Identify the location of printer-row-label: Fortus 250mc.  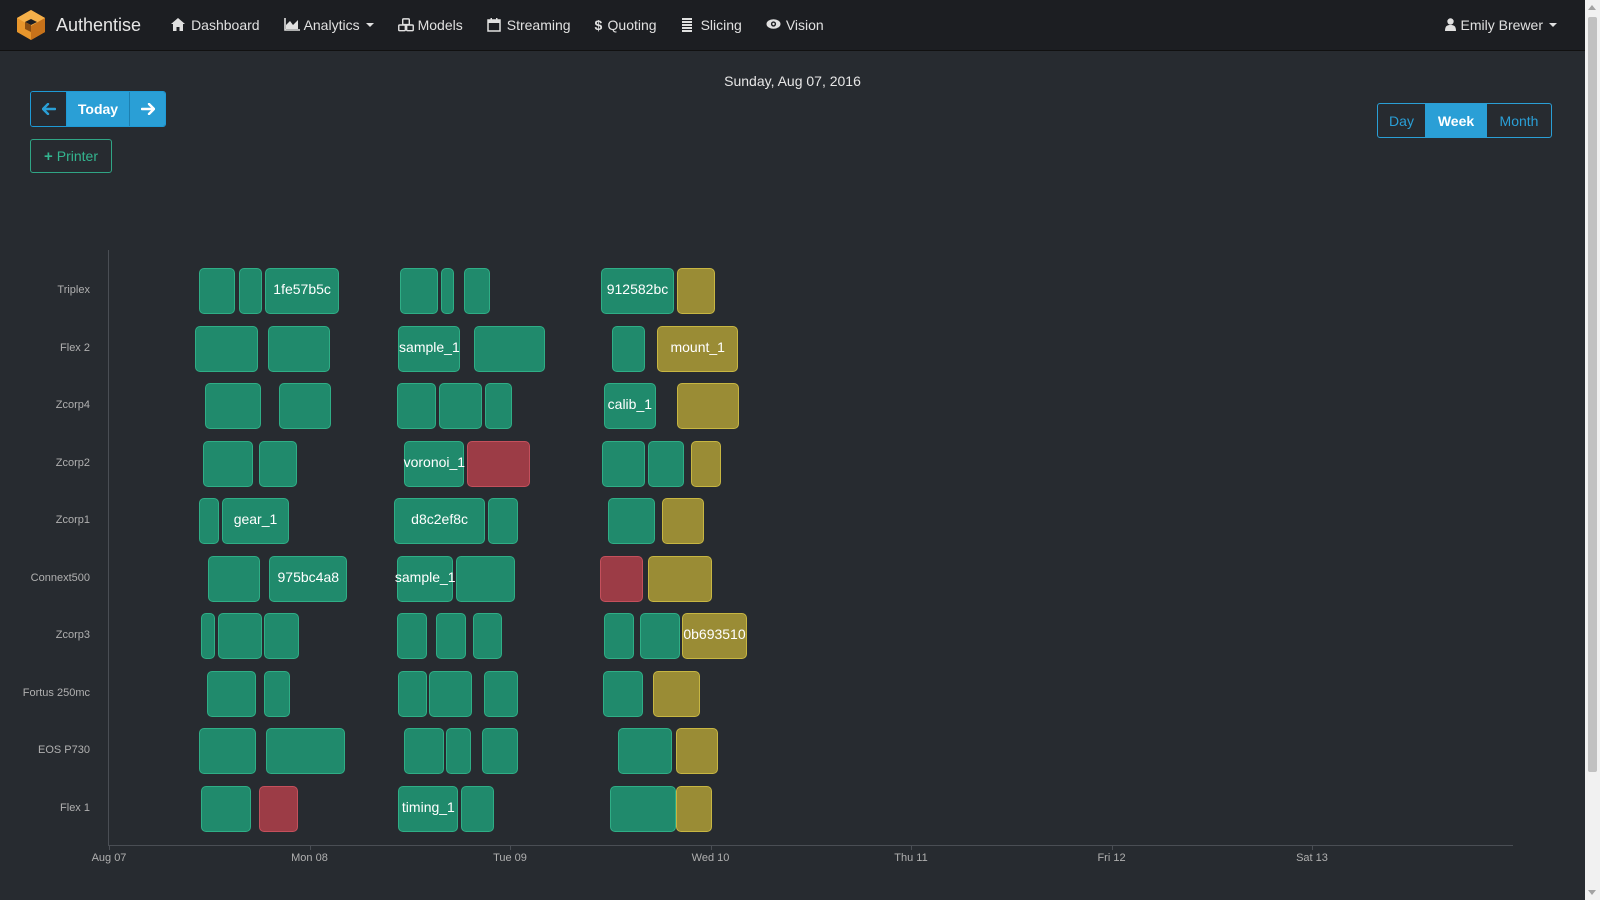
(56, 692).